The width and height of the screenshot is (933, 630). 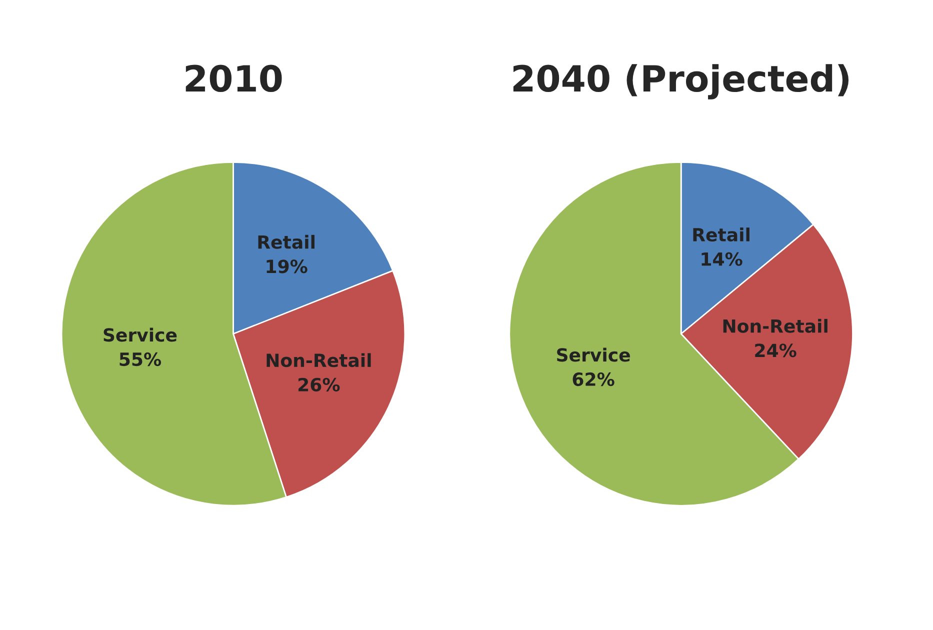 What do you see at coordinates (775, 351) in the screenshot?
I see `data-label: 24%` at bounding box center [775, 351].